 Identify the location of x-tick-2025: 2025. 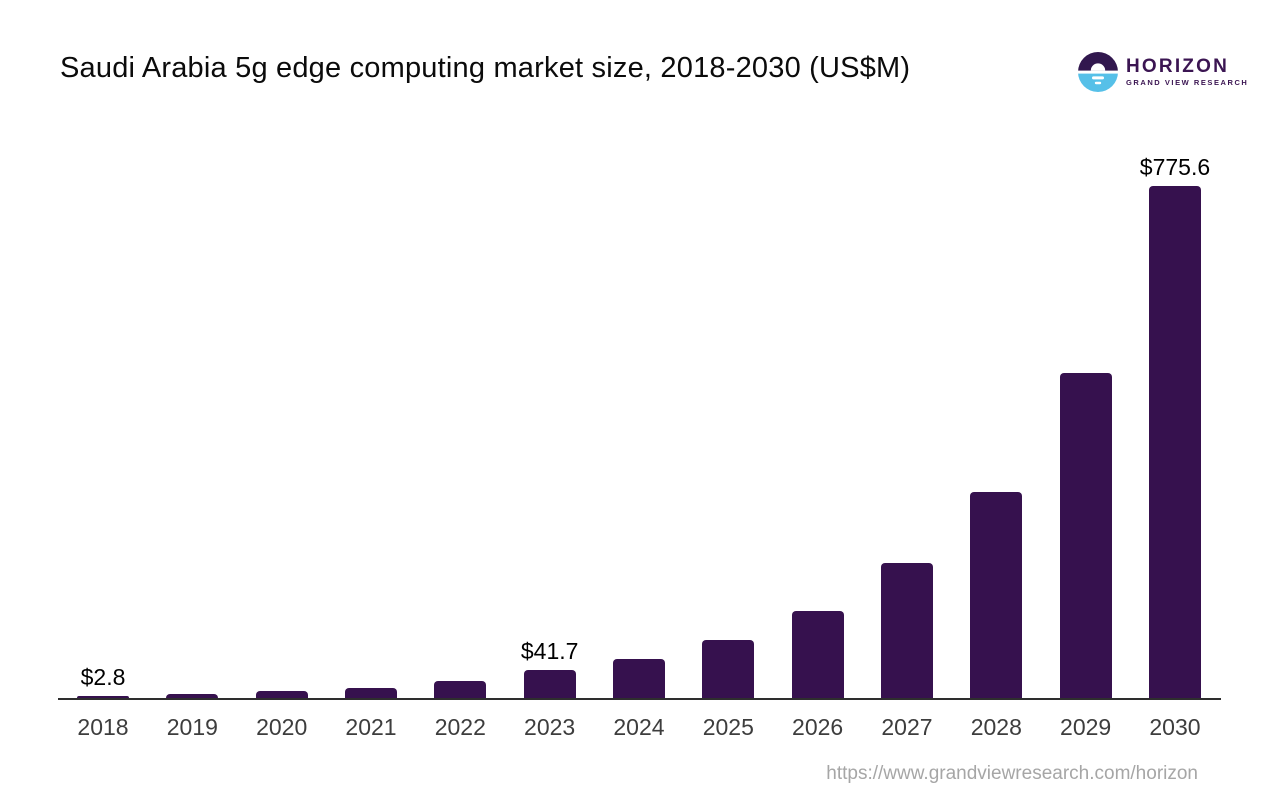
(728, 727).